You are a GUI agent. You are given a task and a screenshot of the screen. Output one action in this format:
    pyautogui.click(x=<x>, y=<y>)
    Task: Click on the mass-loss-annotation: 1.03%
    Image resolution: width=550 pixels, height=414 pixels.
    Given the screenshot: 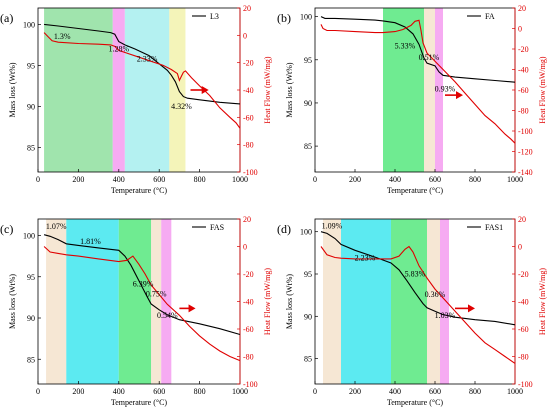 What is the action you would take?
    pyautogui.click(x=445, y=315)
    